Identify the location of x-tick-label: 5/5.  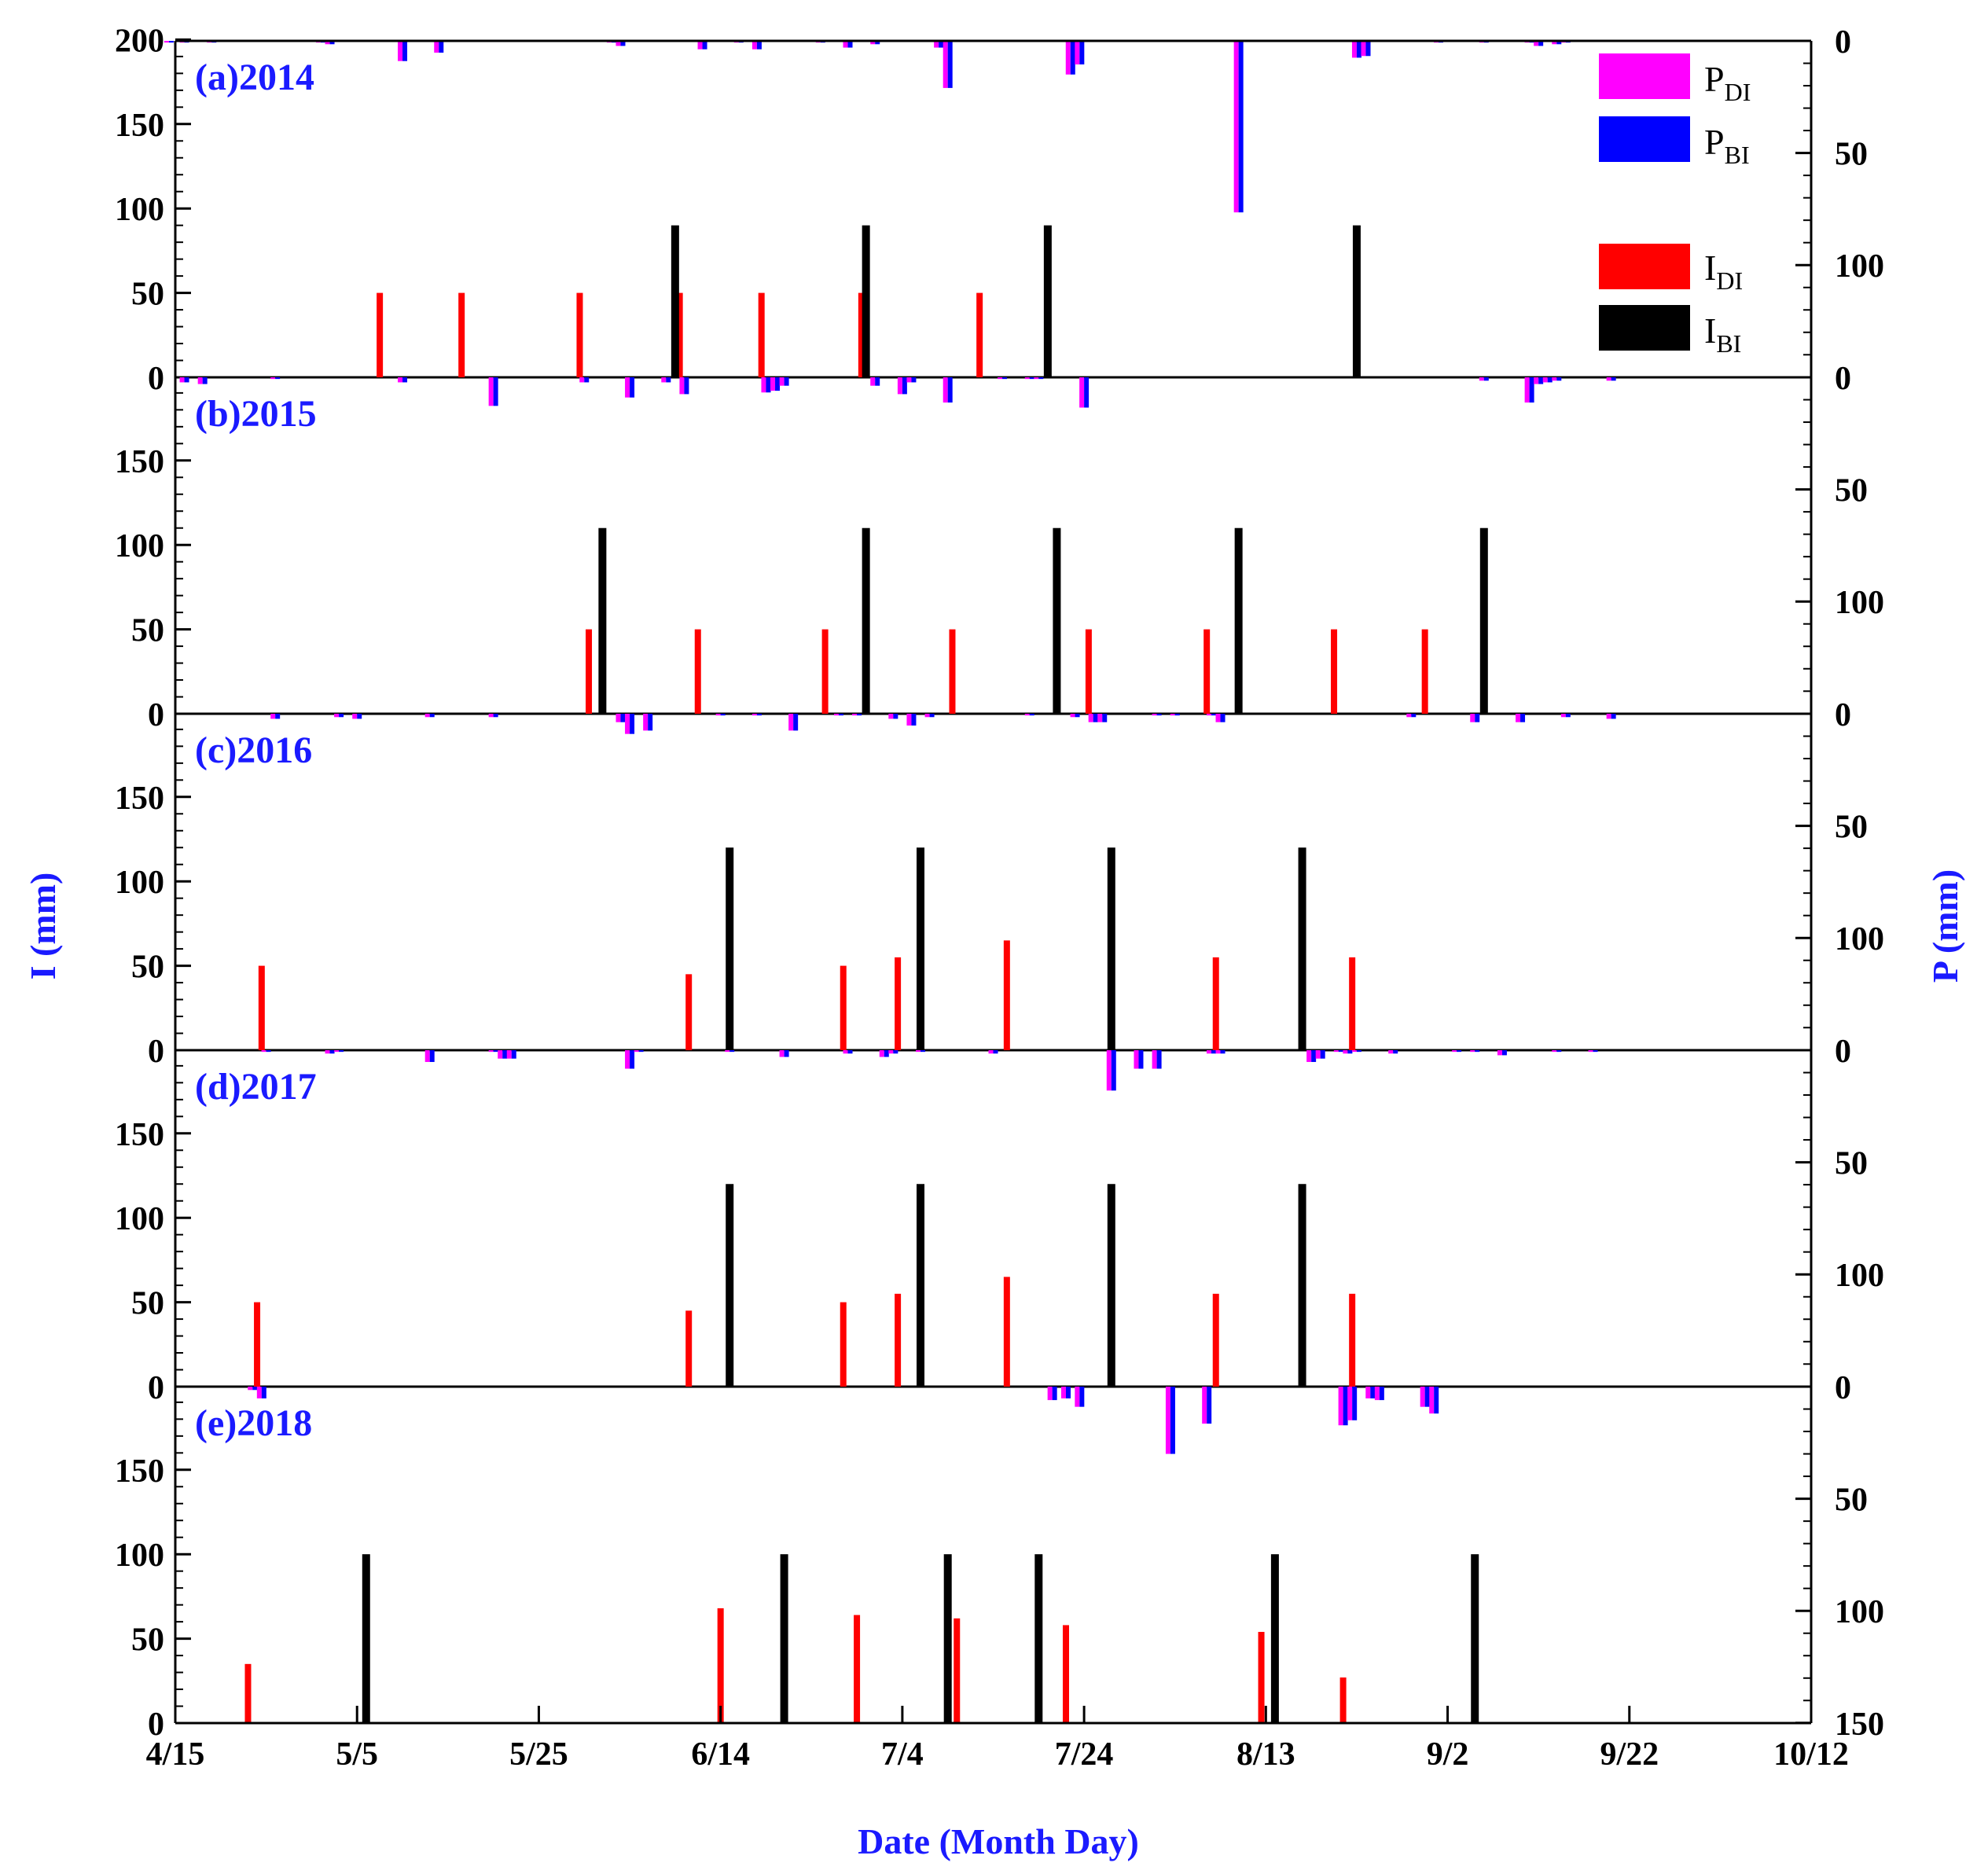
(357, 1755).